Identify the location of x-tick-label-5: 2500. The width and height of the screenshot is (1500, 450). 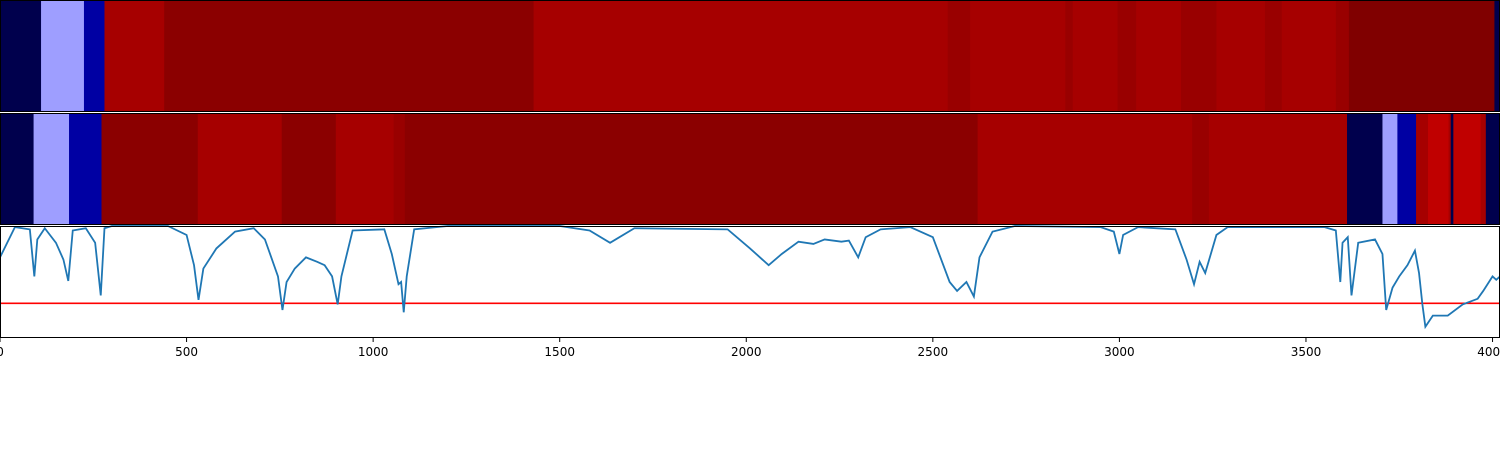
(933, 352).